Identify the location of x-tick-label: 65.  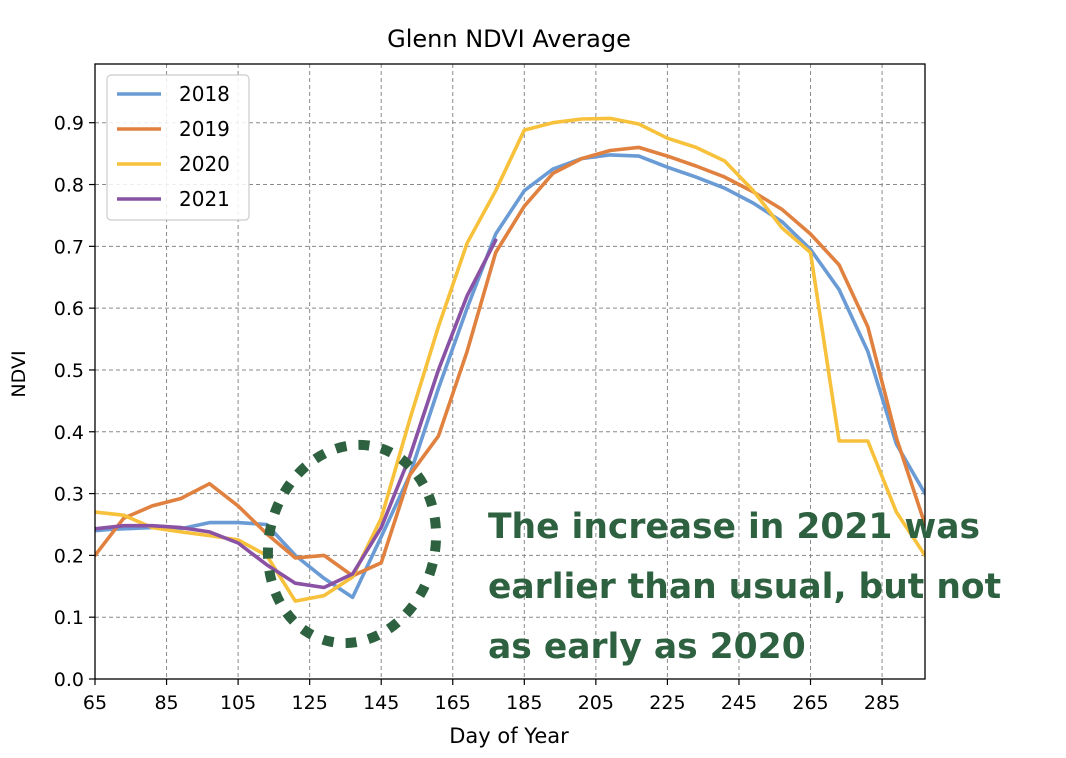
(95, 703).